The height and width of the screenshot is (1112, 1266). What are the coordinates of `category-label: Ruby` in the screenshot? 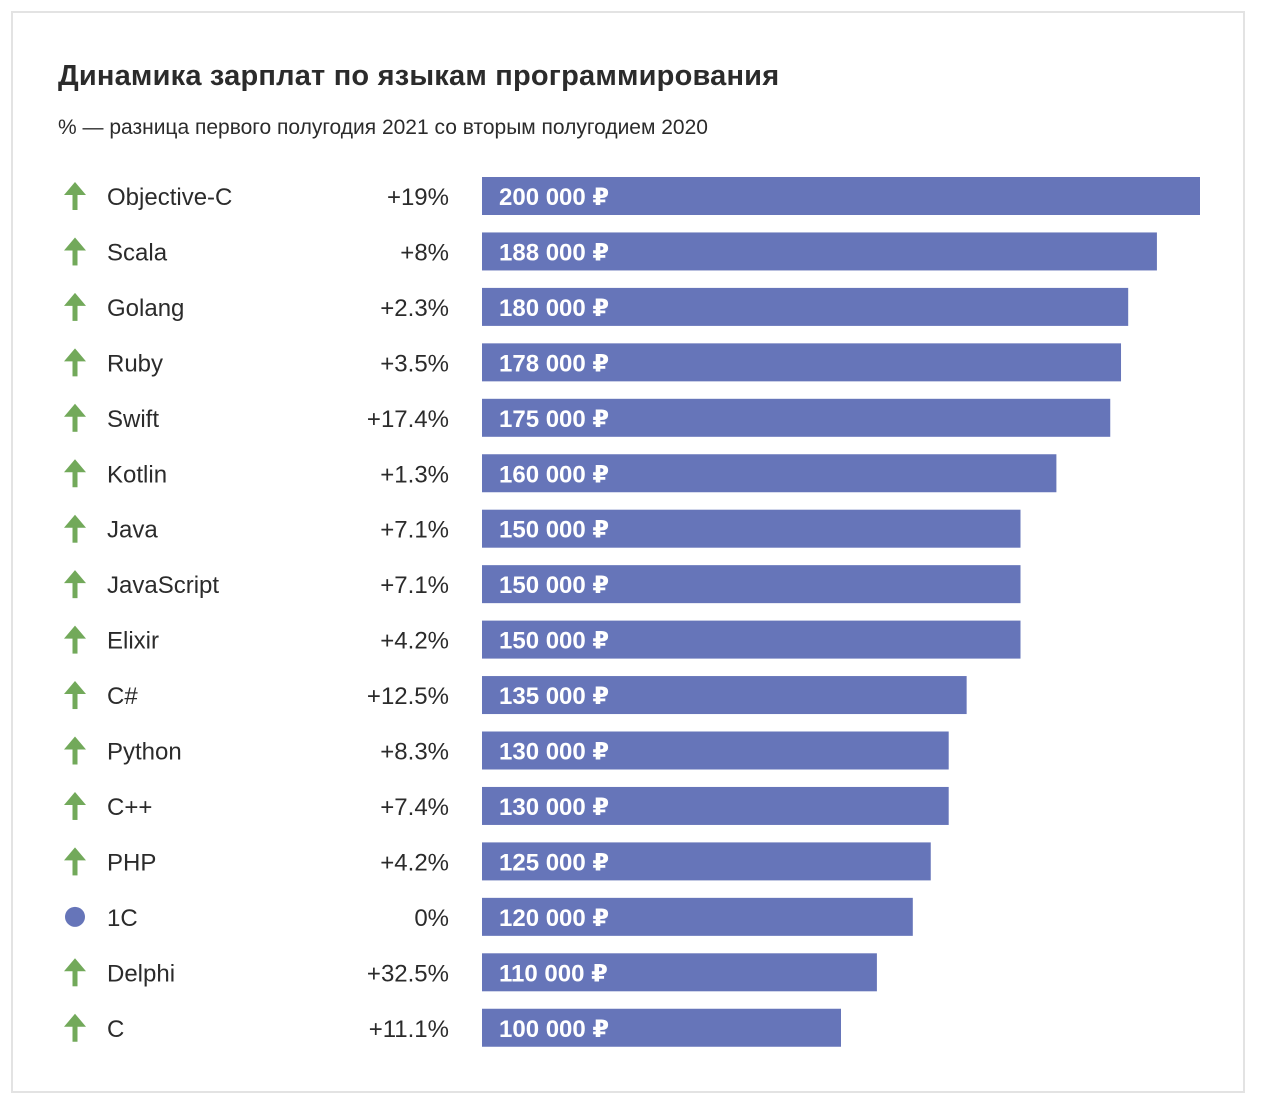 It's located at (135, 363).